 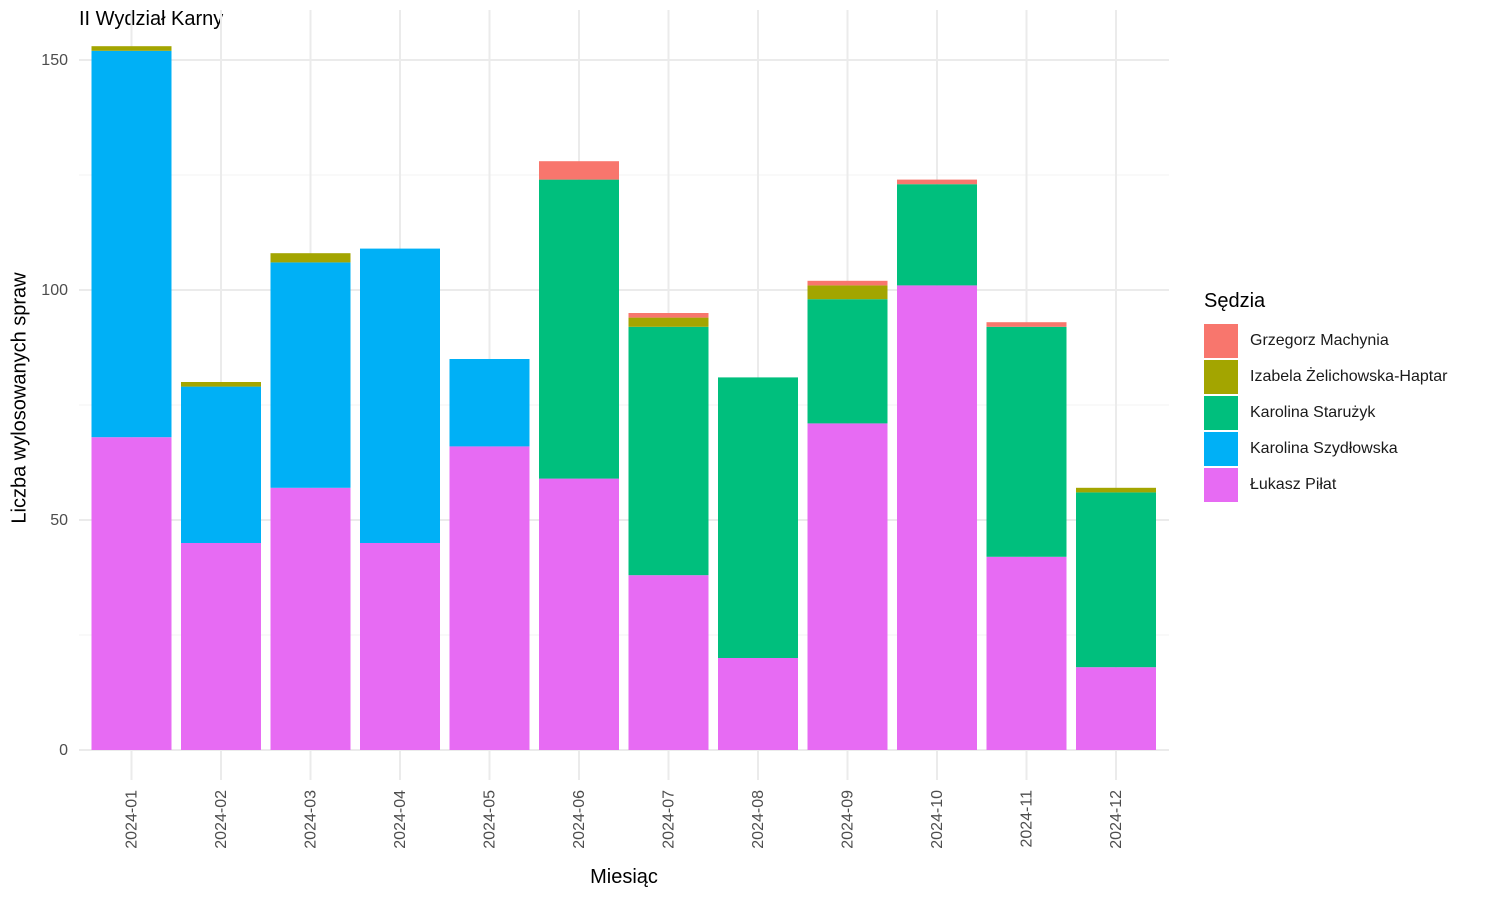 I want to click on x-tick-label: 2024-10, so click(x=937, y=819).